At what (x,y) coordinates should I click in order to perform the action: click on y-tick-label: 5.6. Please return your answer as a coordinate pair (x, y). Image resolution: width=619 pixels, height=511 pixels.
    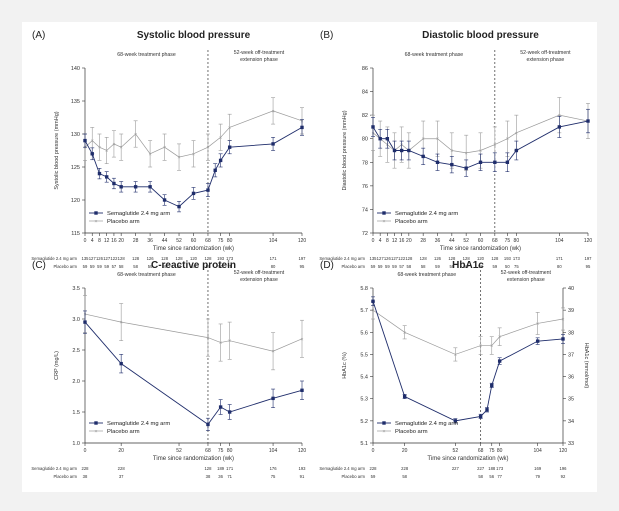
    Looking at the image, I should click on (364, 333).